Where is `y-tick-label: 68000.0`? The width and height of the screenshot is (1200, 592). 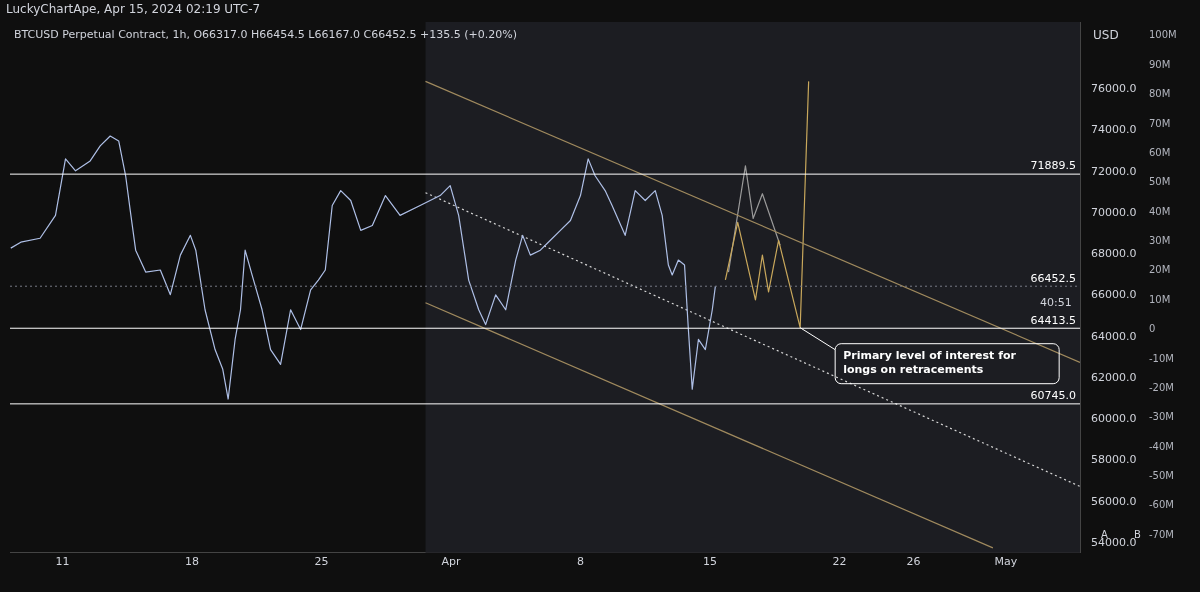
y-tick-label: 68000.0 is located at coordinates (1114, 254).